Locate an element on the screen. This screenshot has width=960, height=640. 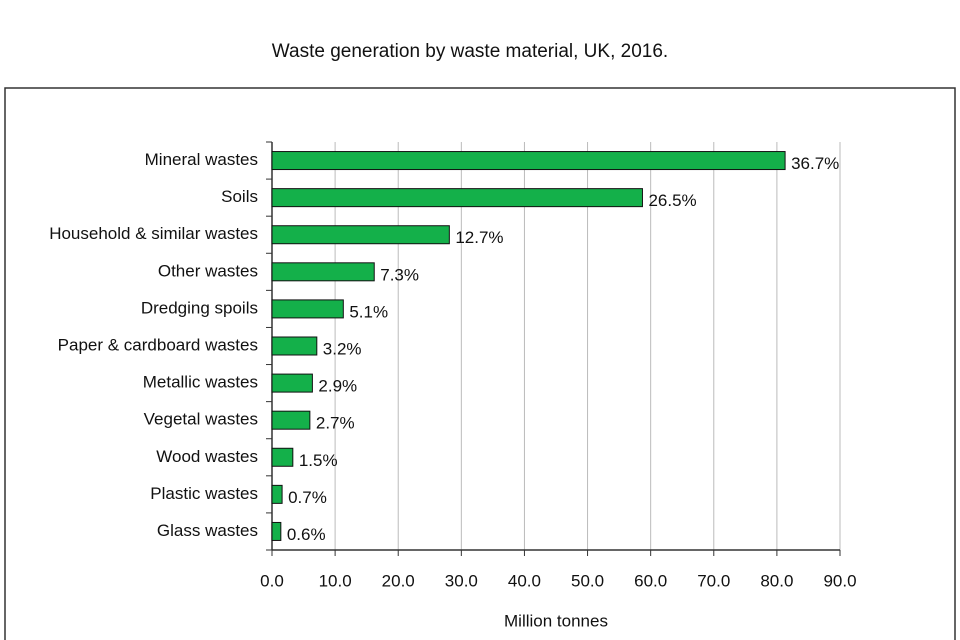
y-tick-label: Glass wastes is located at coordinates (207, 530).